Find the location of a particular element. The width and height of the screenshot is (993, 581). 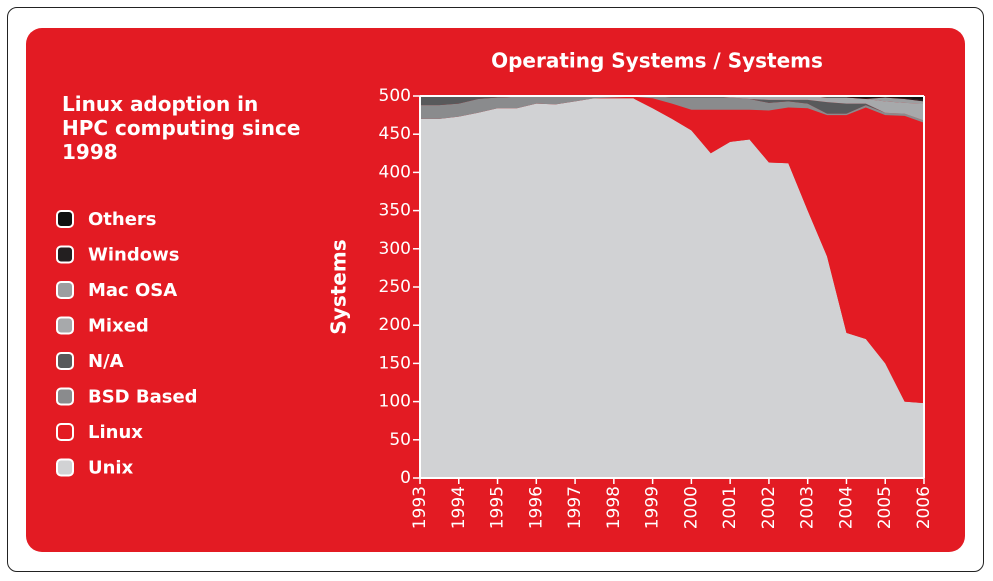

legend-label: Mixed is located at coordinates (118, 326).